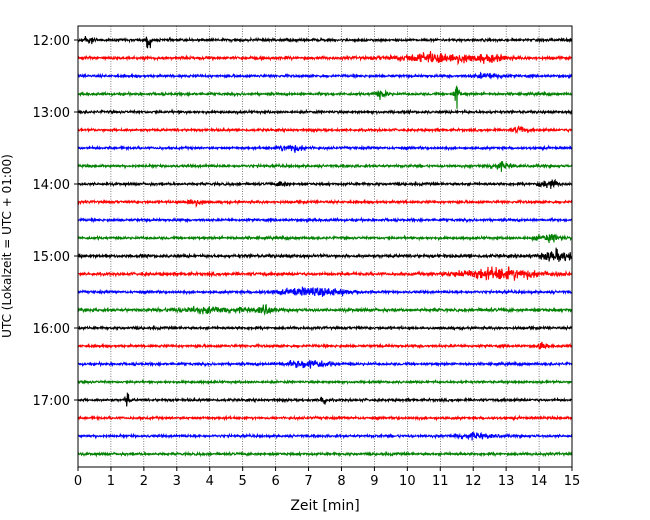 This screenshot has width=650, height=520. What do you see at coordinates (473, 481) in the screenshot?
I see `x-tick-label: 12` at bounding box center [473, 481].